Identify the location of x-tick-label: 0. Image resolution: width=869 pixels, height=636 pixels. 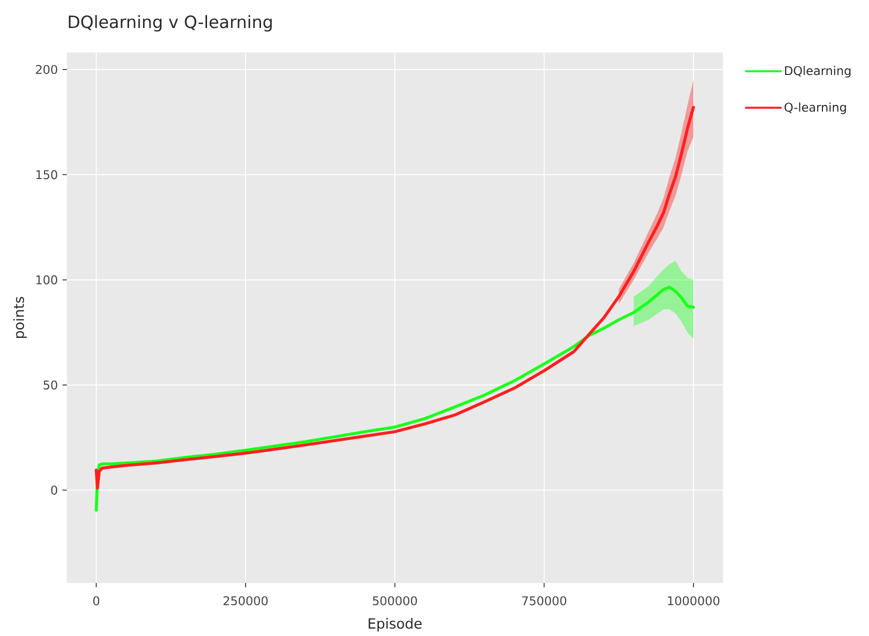
(96, 601).